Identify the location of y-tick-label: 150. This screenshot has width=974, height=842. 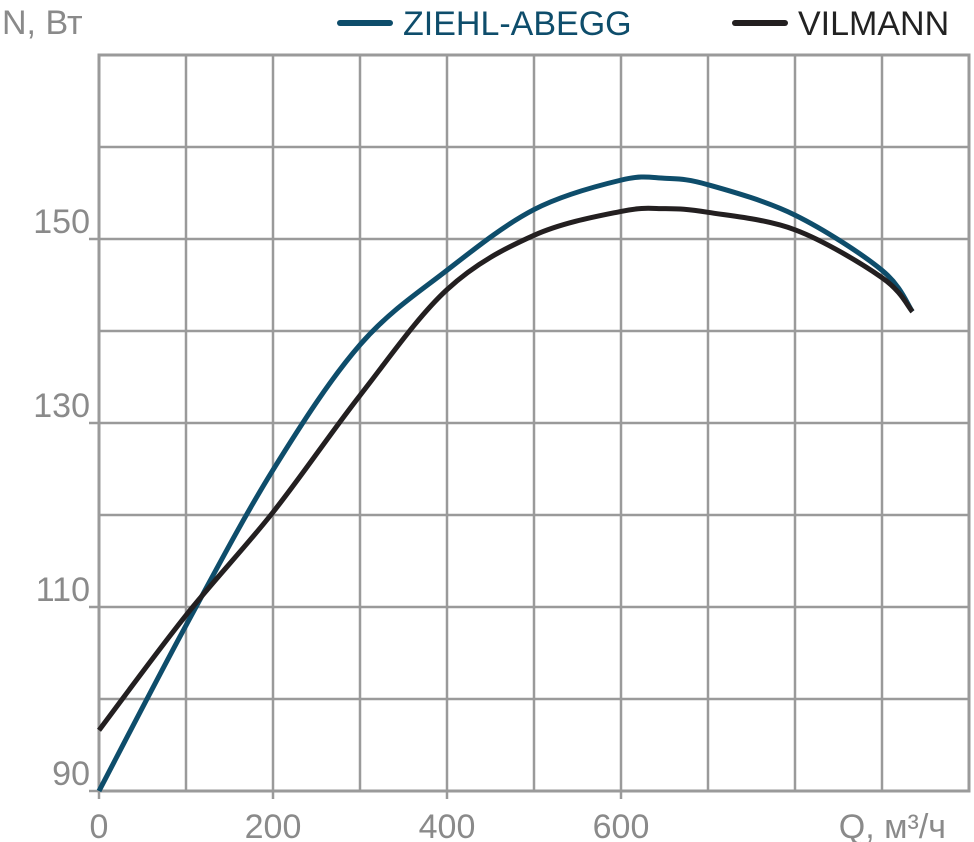
(61, 222).